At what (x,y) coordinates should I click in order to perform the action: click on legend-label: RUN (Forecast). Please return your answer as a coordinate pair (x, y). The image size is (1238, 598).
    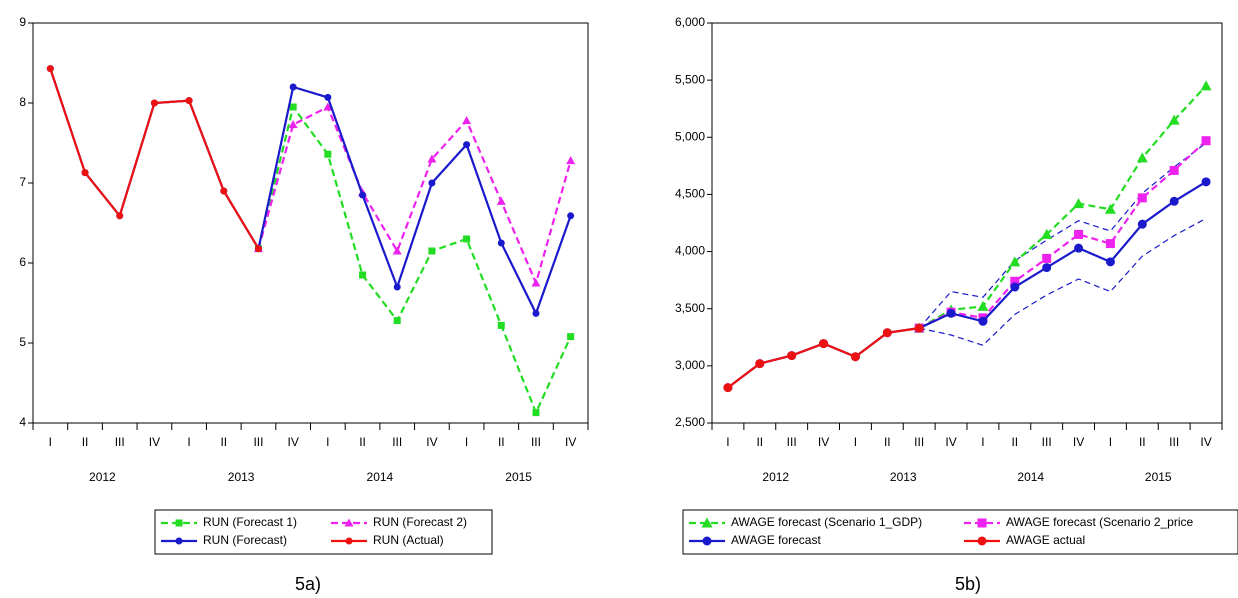
    Looking at the image, I should click on (245, 540).